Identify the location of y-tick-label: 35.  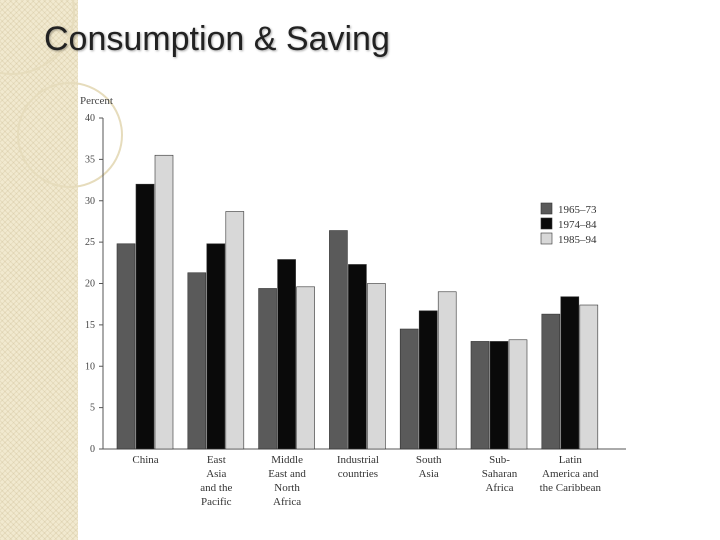
(90, 159).